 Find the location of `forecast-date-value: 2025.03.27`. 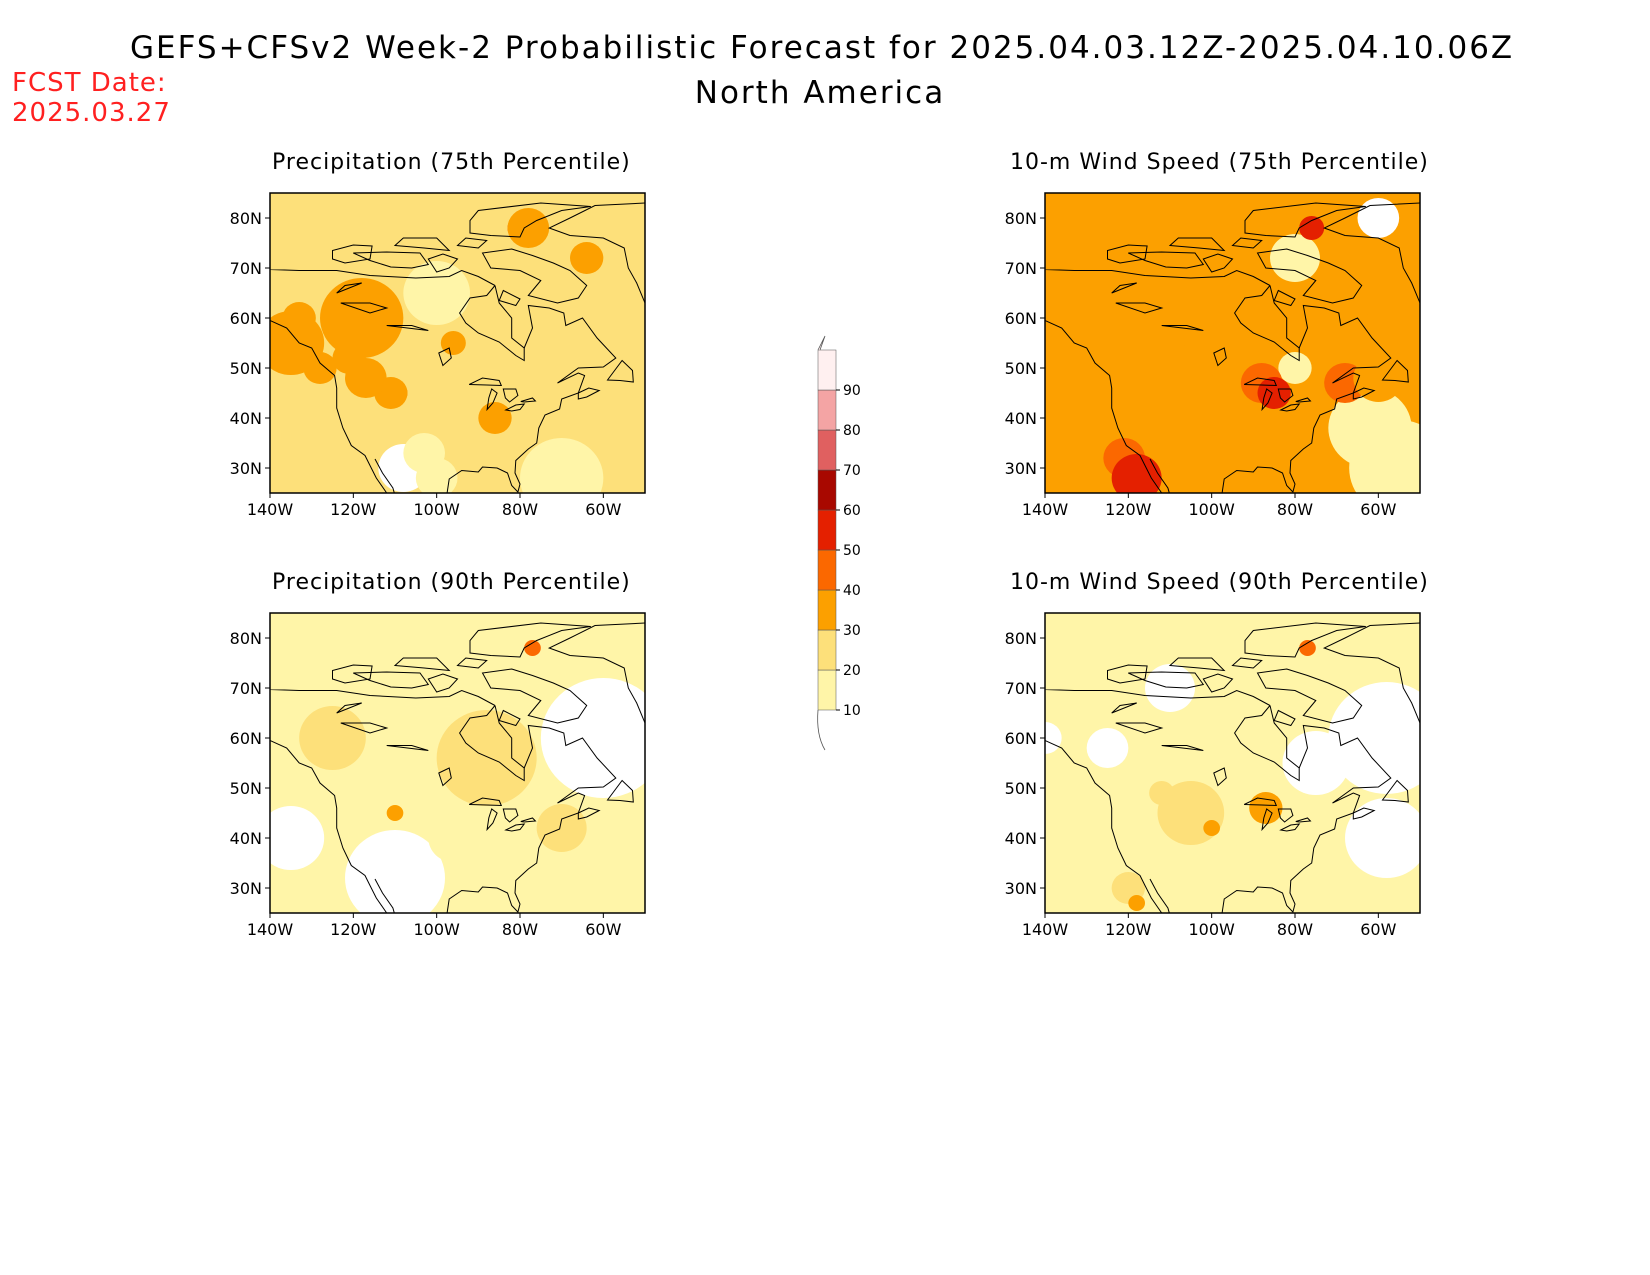

forecast-date-value: 2025.03.27 is located at coordinates (91, 113).